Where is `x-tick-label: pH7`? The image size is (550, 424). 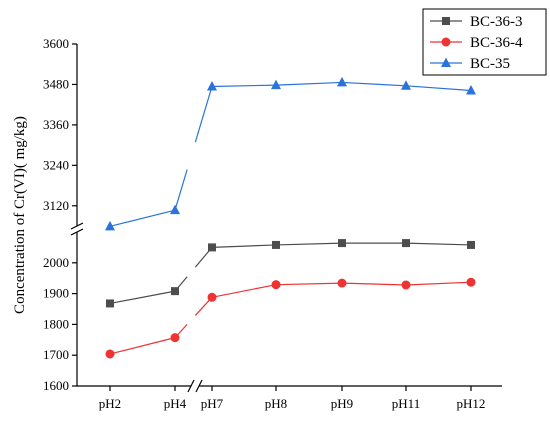
x-tick-label: pH7 is located at coordinates (212, 403).